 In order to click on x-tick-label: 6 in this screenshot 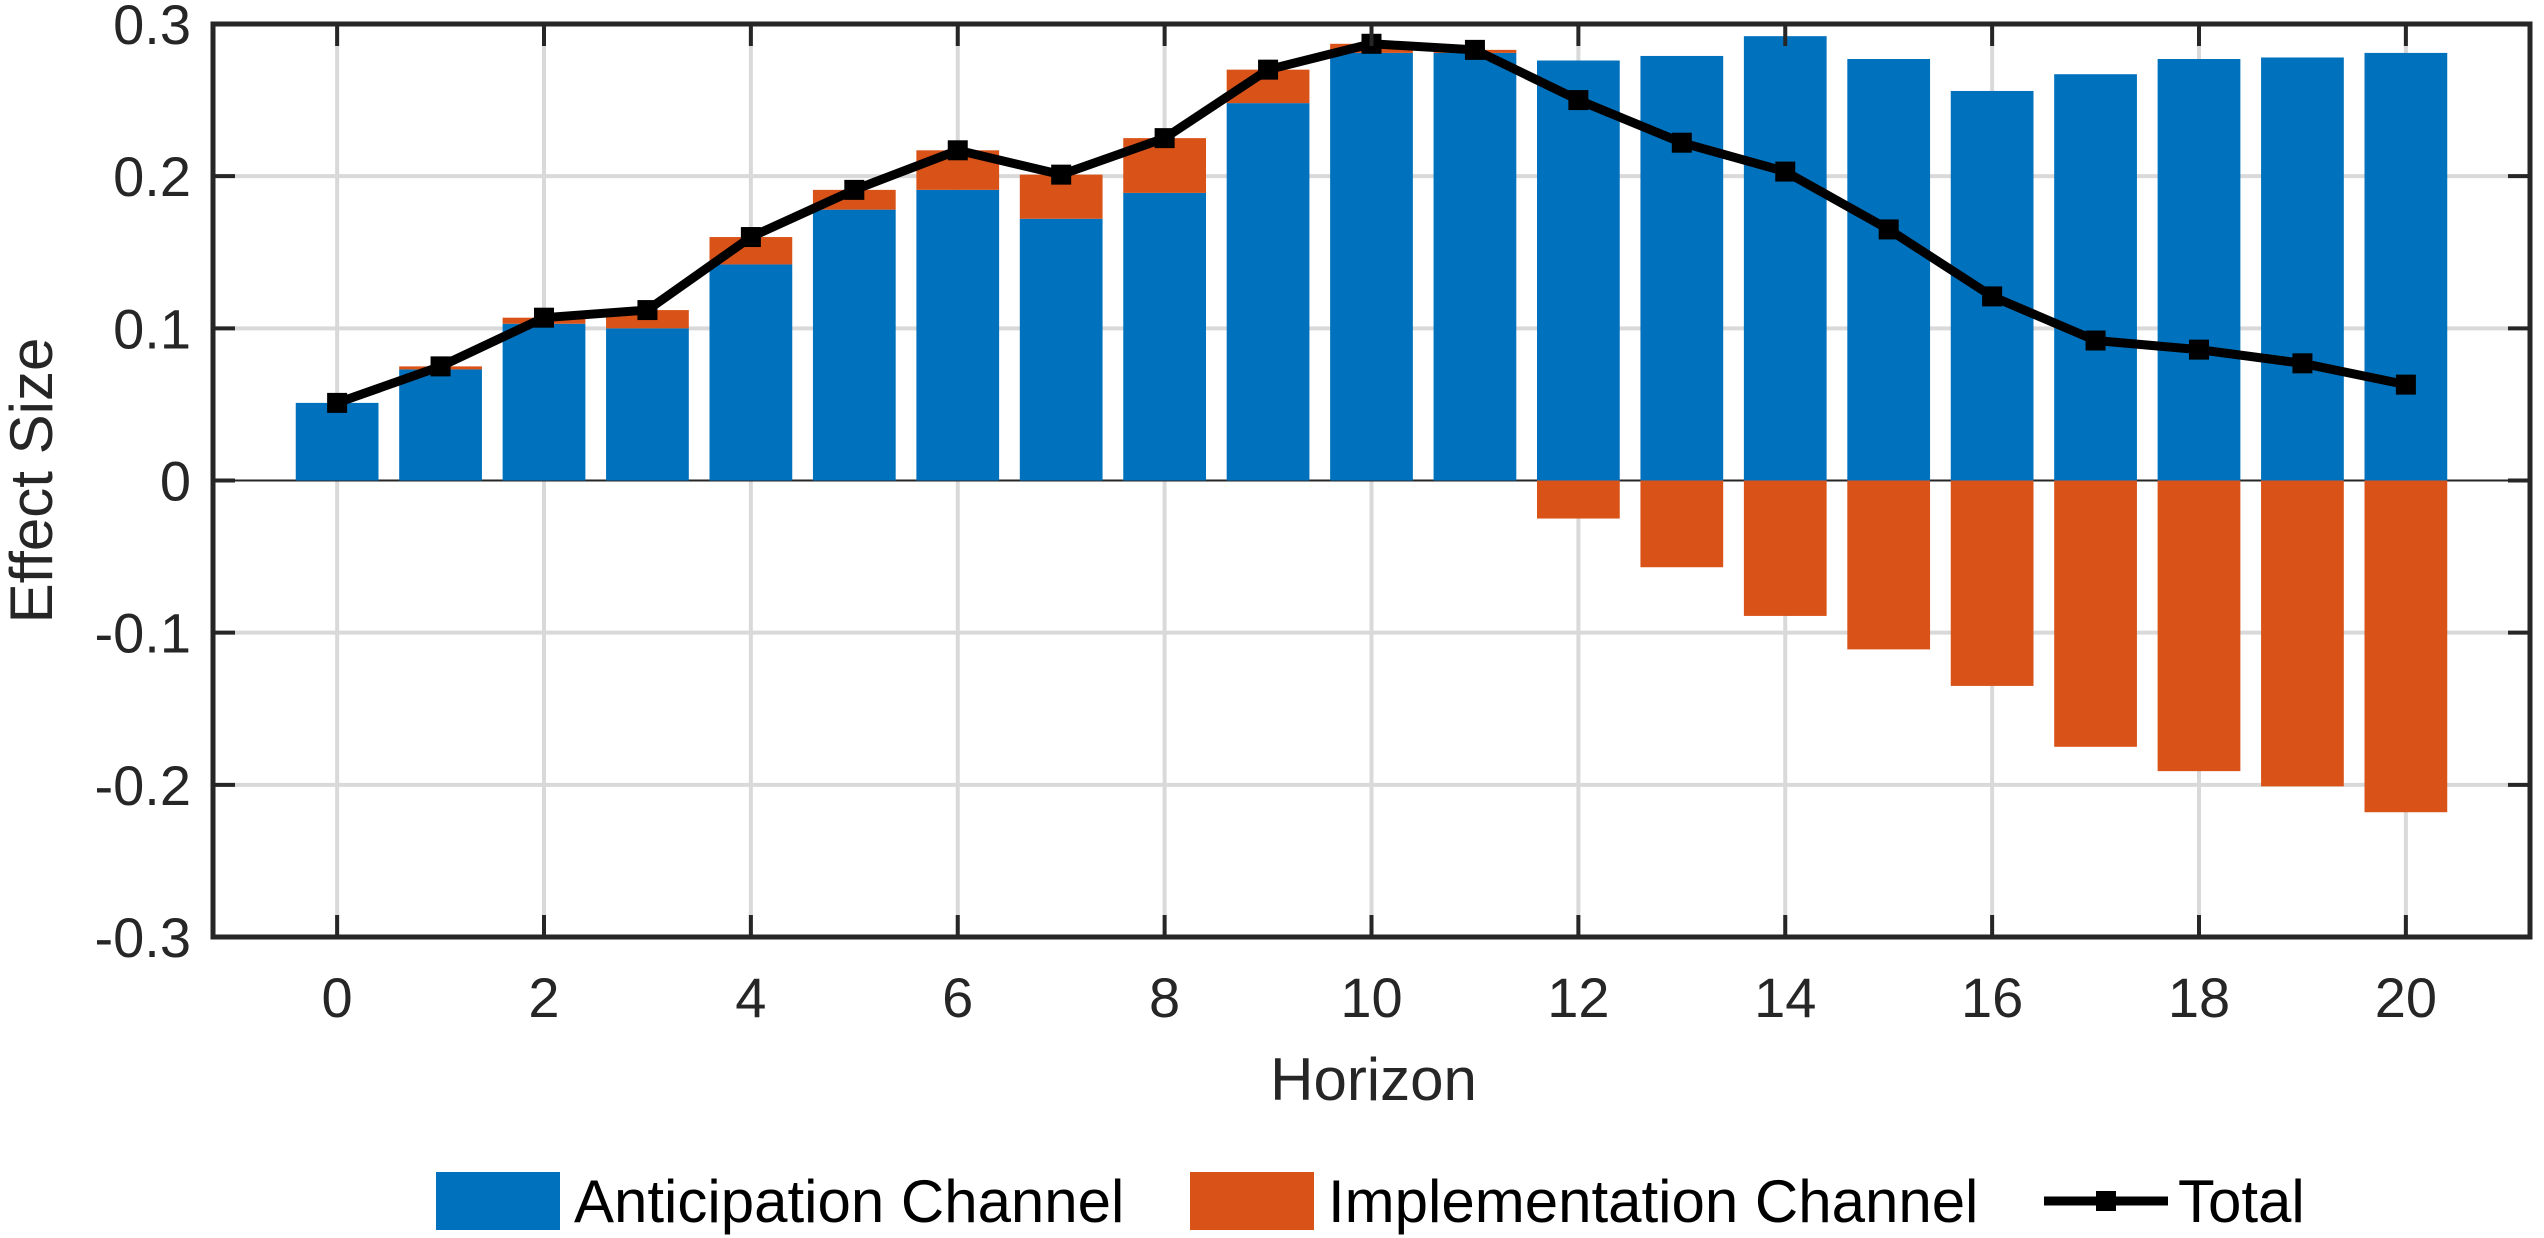, I will do `click(957, 997)`.